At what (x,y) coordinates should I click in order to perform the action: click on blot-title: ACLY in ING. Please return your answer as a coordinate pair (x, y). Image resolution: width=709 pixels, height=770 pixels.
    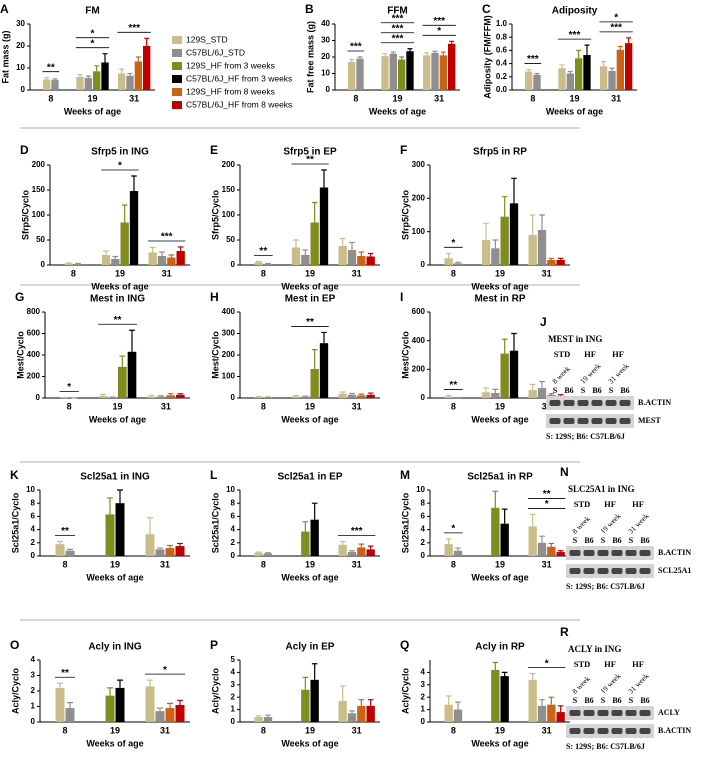
    Looking at the image, I should click on (594, 649).